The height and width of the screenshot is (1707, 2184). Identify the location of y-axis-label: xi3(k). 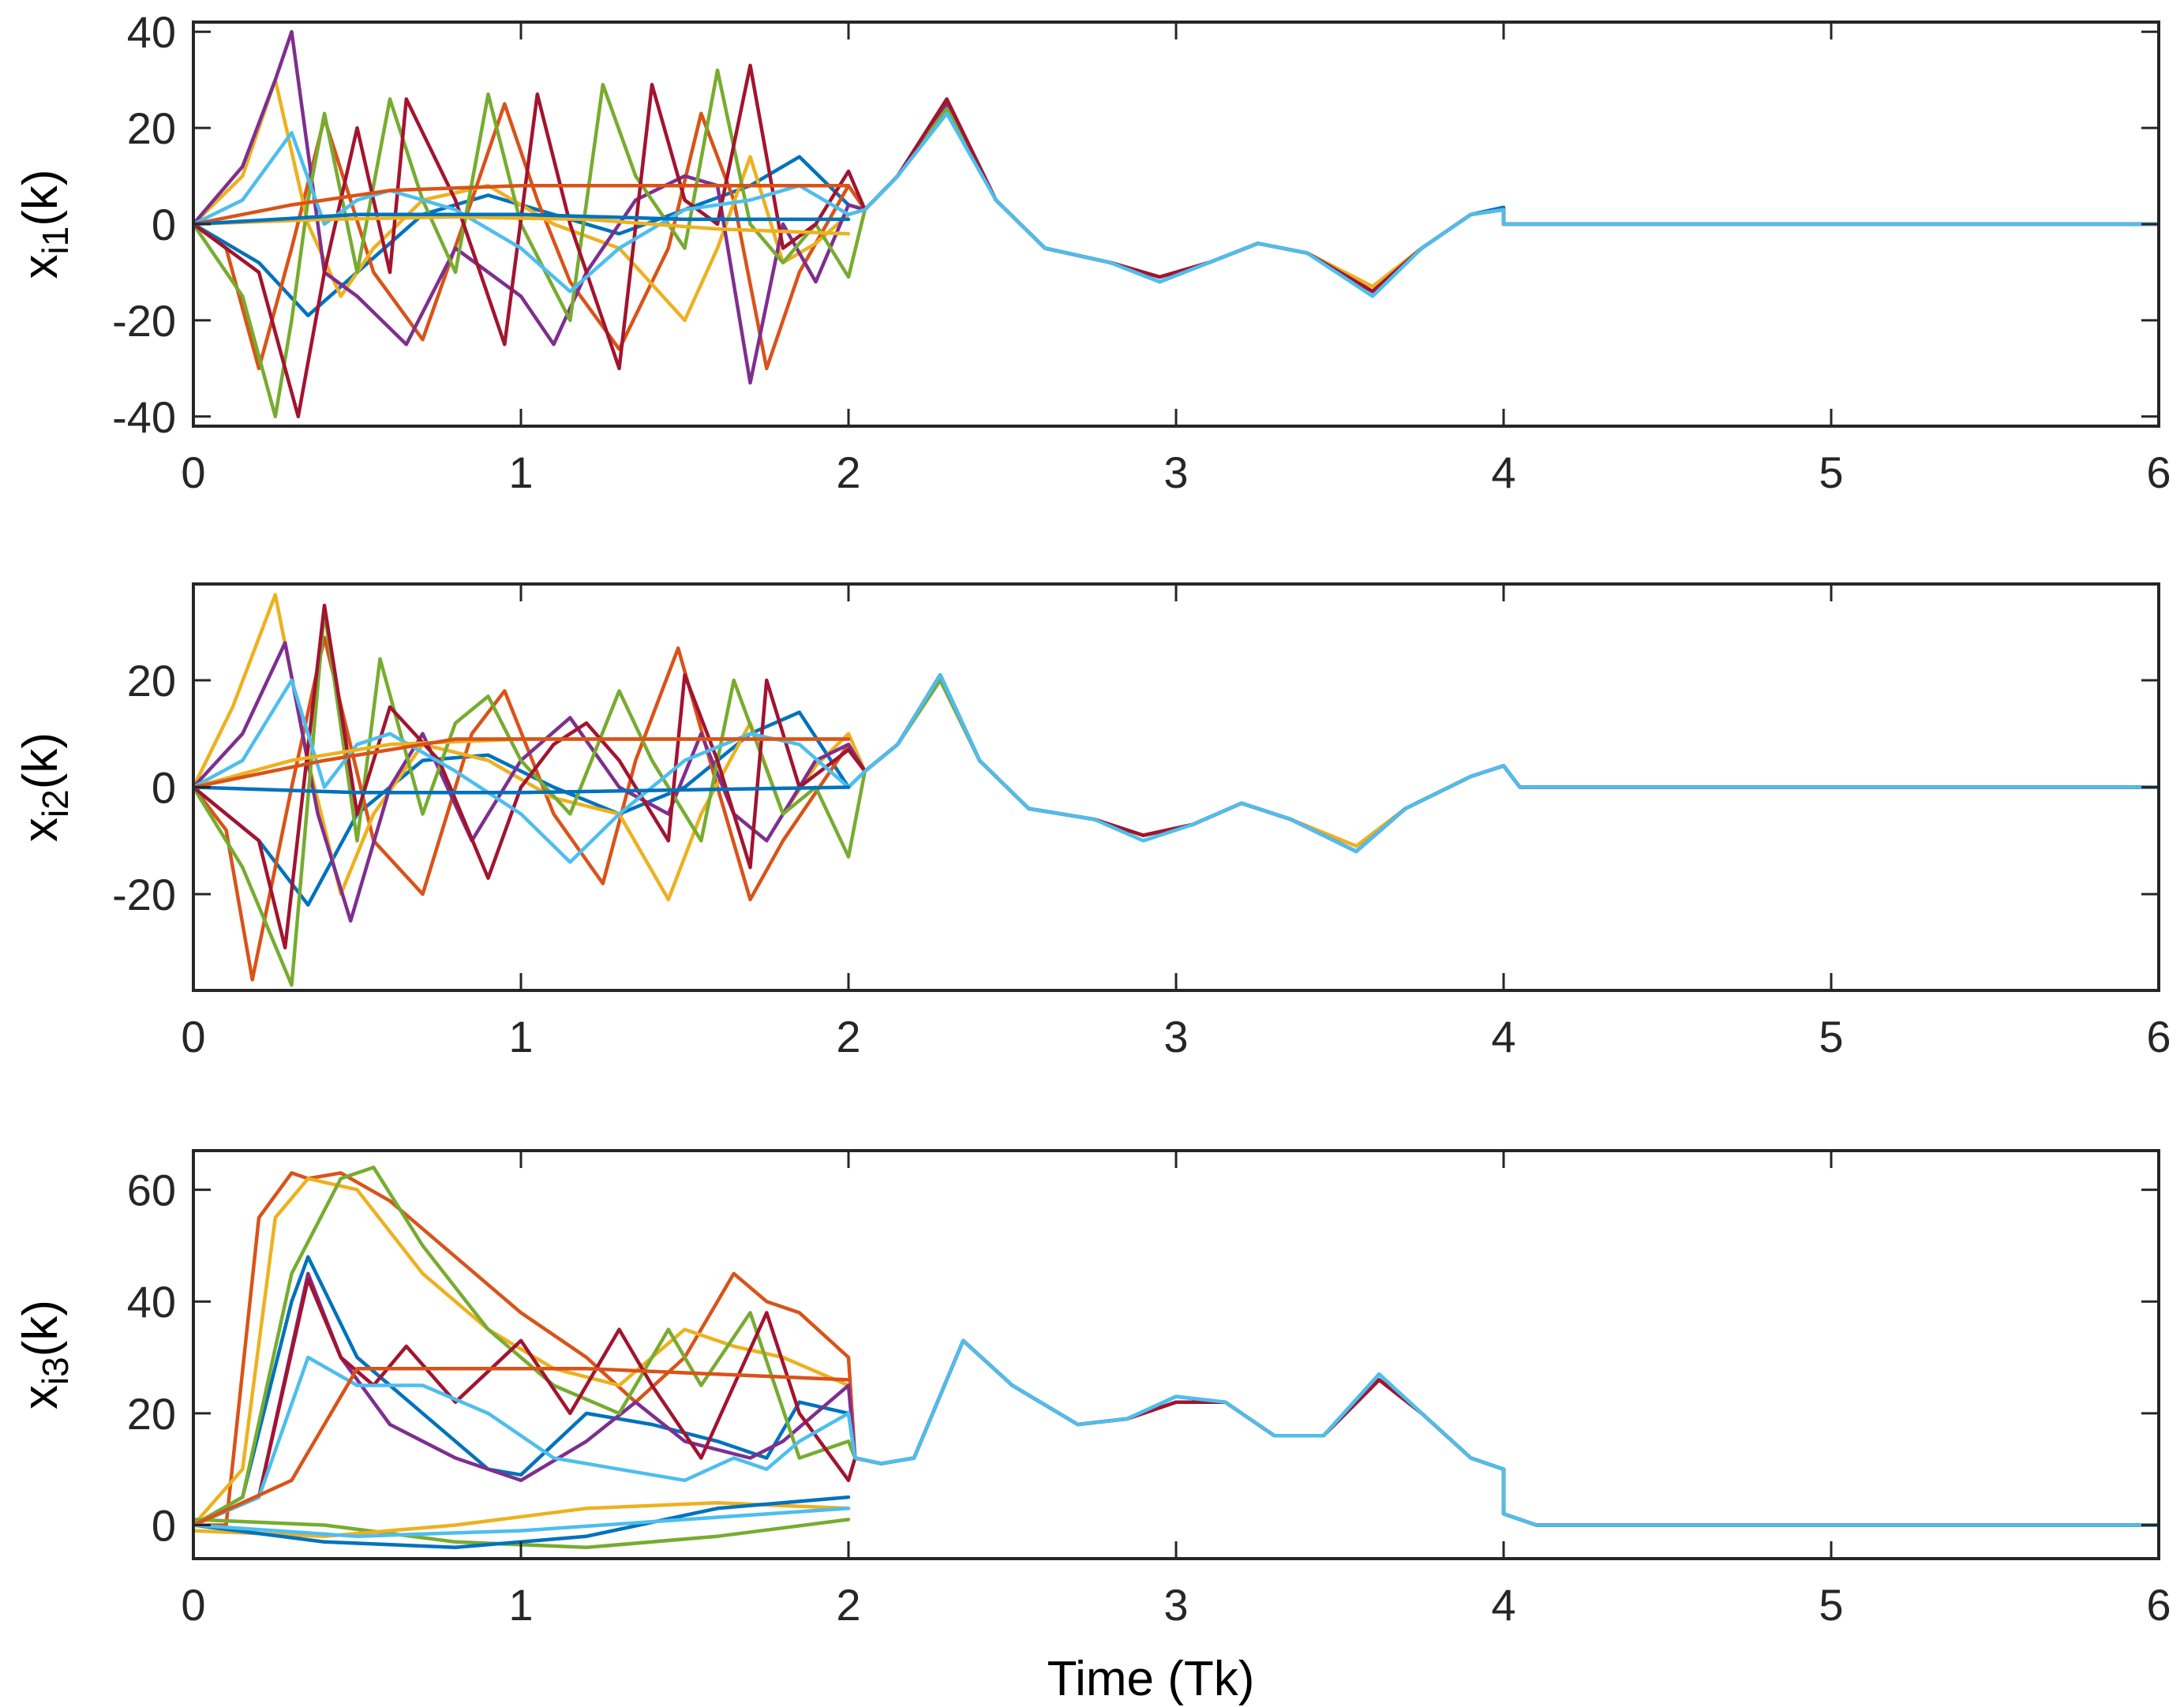
(44, 1354).